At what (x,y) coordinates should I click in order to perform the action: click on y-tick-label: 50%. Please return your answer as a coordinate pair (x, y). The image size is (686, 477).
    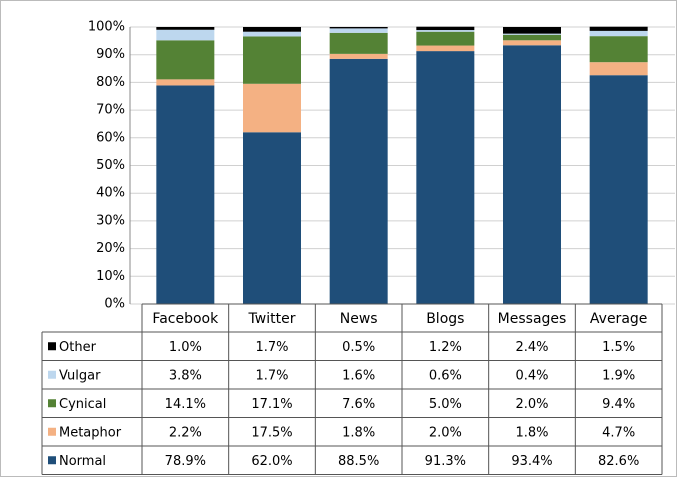
    Looking at the image, I should click on (110, 165).